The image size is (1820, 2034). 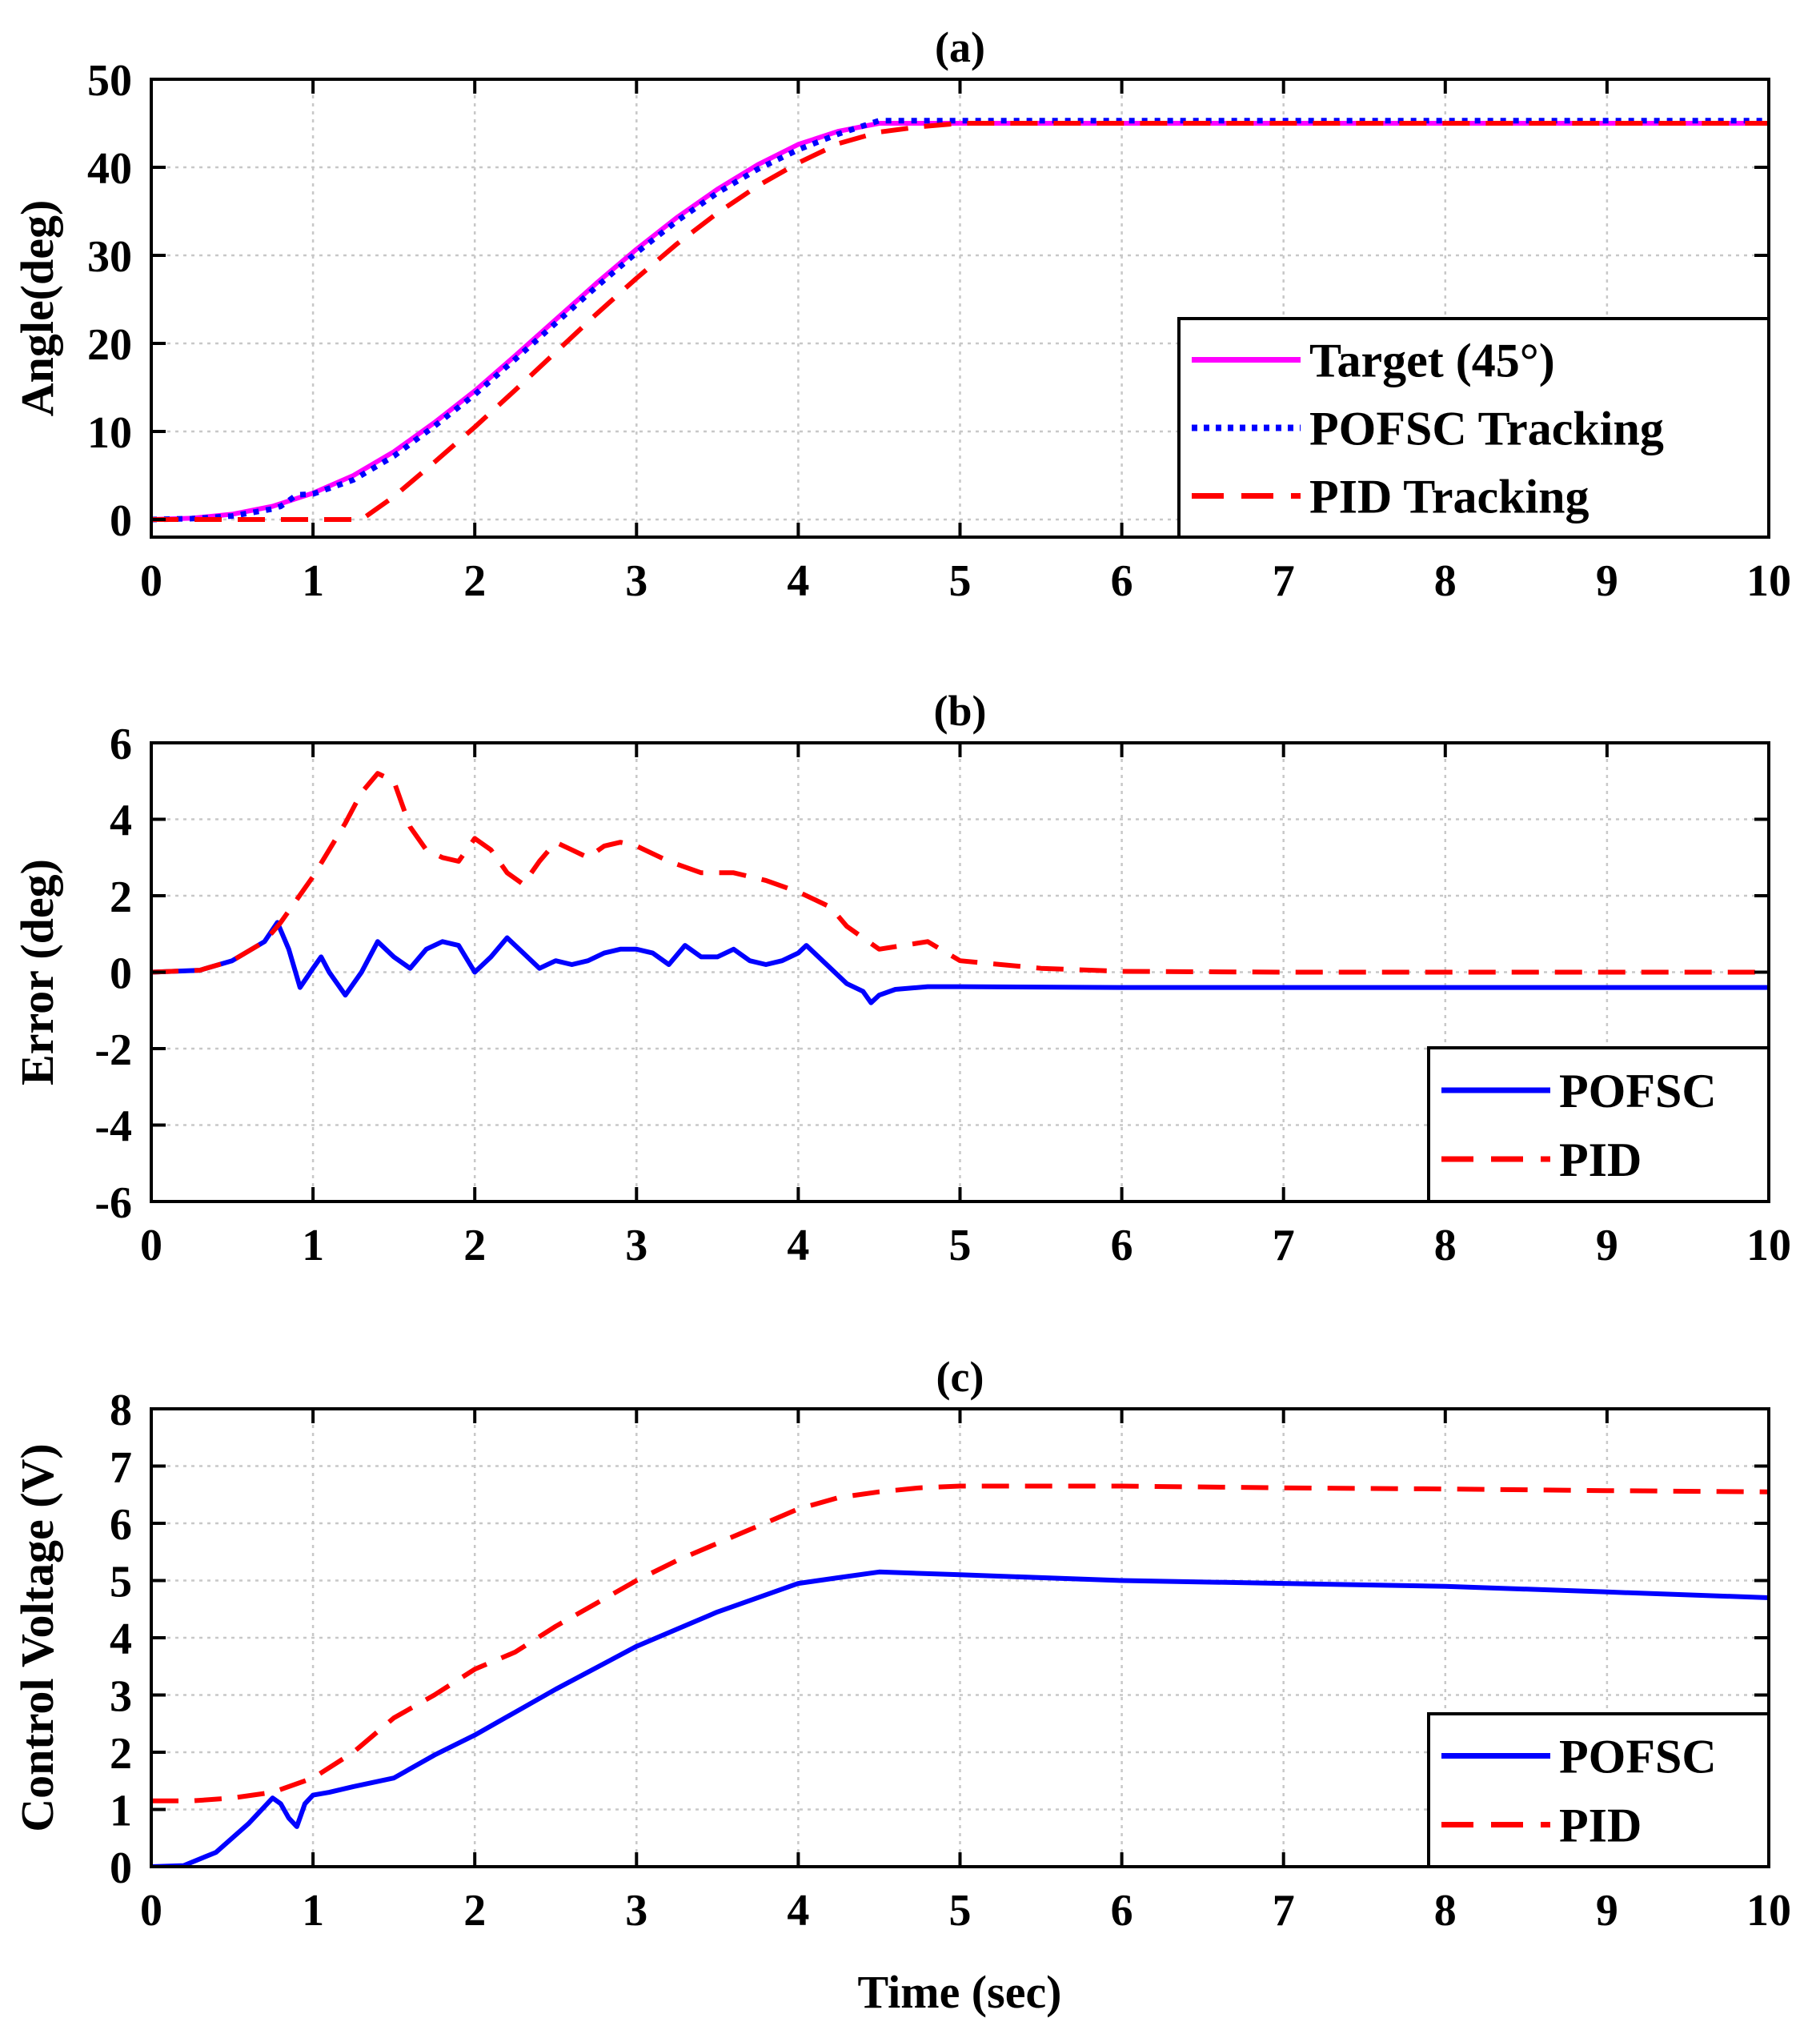 I want to click on y-tick-label: 20, so click(x=109, y=345).